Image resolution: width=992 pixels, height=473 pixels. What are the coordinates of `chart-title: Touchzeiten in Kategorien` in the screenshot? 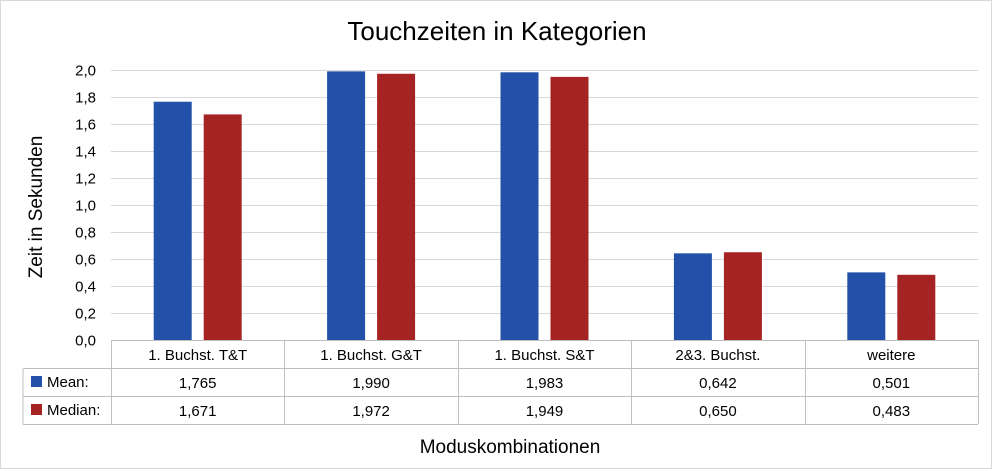 It's located at (496, 31).